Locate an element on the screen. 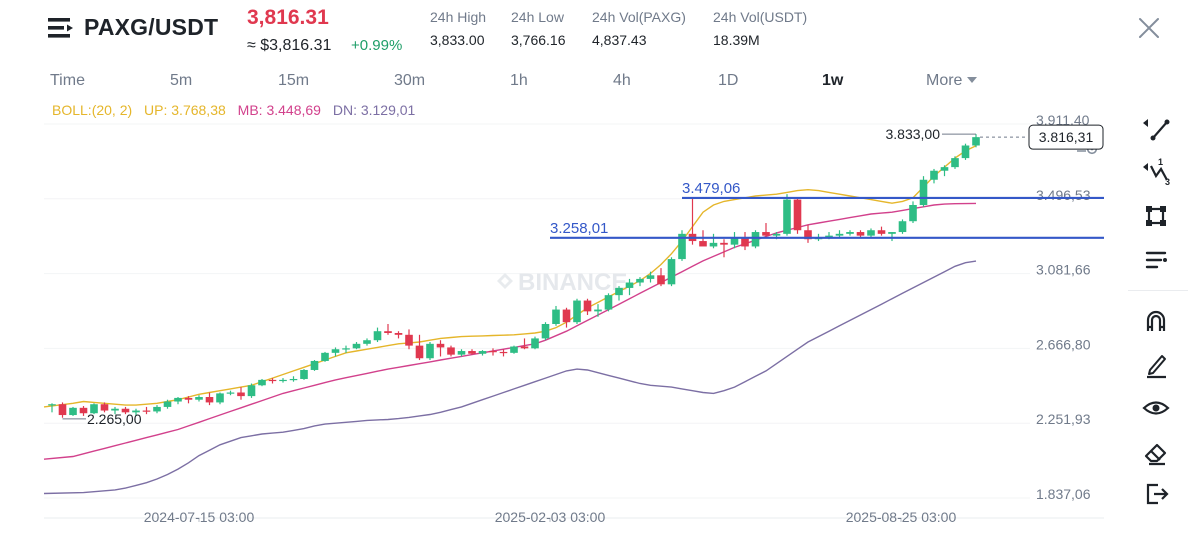  tab-1d: 1D is located at coordinates (728, 80).